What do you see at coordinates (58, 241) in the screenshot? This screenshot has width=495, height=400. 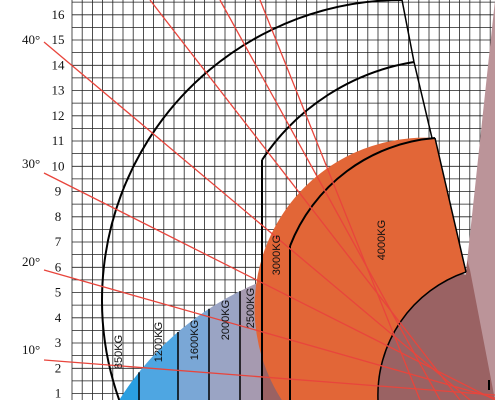 I see `y-tick-label: 7` at bounding box center [58, 241].